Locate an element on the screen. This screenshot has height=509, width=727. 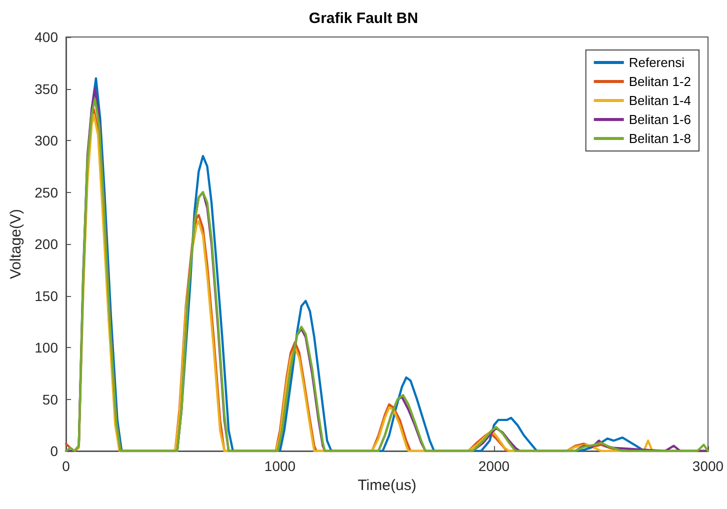
y-tick-label: 300 is located at coordinates (46, 140).